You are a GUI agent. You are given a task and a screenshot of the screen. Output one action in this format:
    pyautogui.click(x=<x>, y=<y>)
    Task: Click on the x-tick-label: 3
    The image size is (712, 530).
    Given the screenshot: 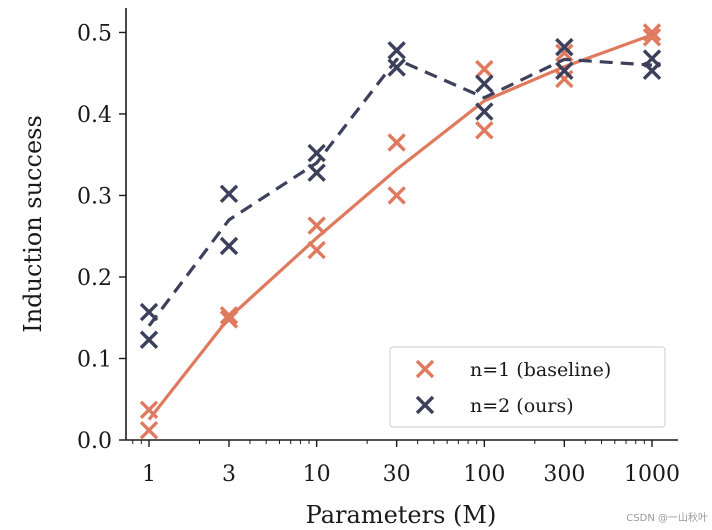 What is the action you would take?
    pyautogui.click(x=229, y=474)
    